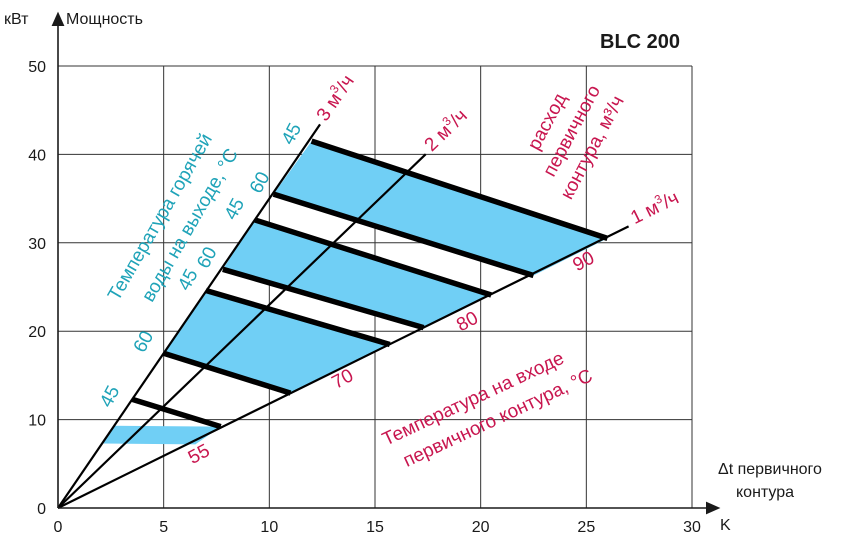 This screenshot has height=546, width=843. What do you see at coordinates (725, 525) in the screenshot?
I see `x-axis-unit: K` at bounding box center [725, 525].